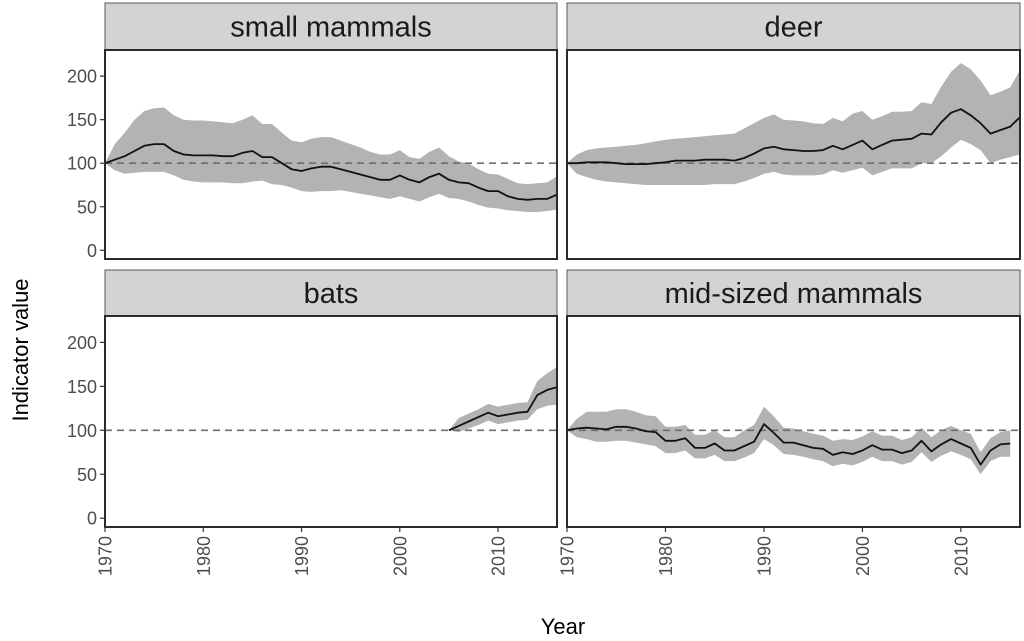  I want to click on facet-title: small mammals, so click(330, 28).